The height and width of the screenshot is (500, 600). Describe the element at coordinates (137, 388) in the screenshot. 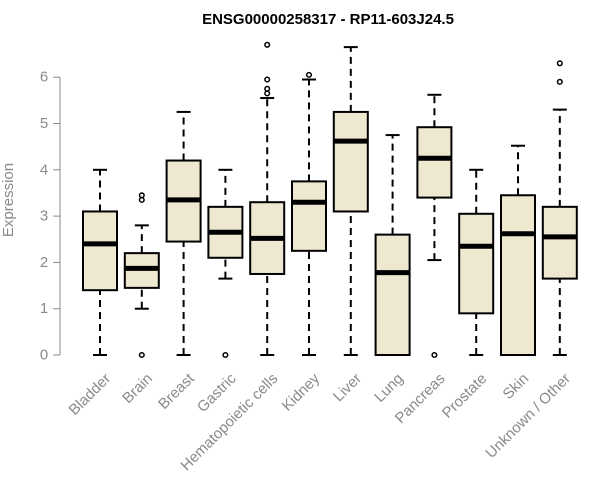

I see `x-tick-label: Brain` at that location.